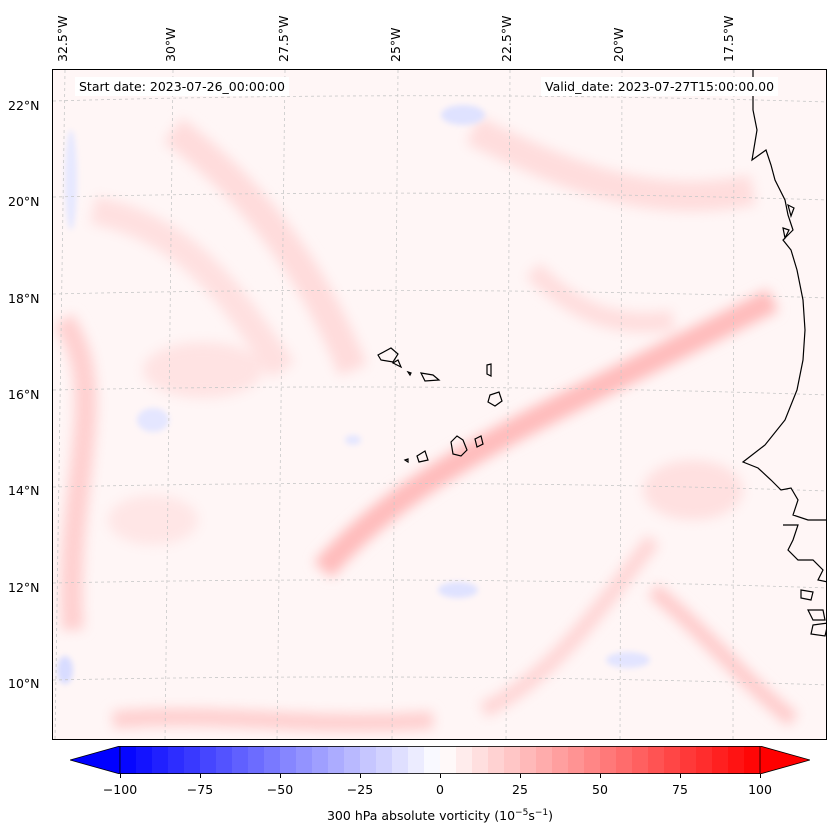 The height and width of the screenshot is (839, 837). Describe the element at coordinates (200, 789) in the screenshot. I see `colorbar-tick-label: −75` at that location.